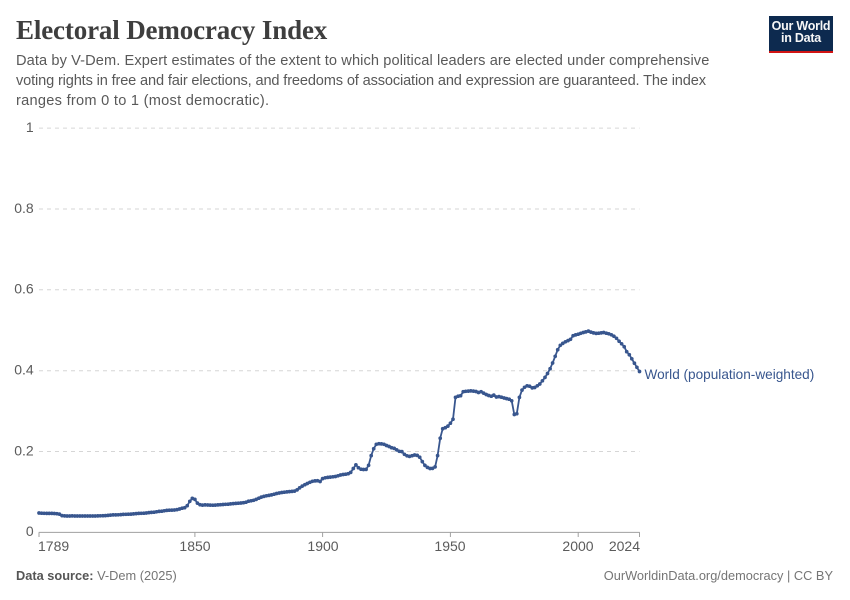 The image size is (850, 600). What do you see at coordinates (730, 374) in the screenshot?
I see `svg-text: World (population-weighted)` at bounding box center [730, 374].